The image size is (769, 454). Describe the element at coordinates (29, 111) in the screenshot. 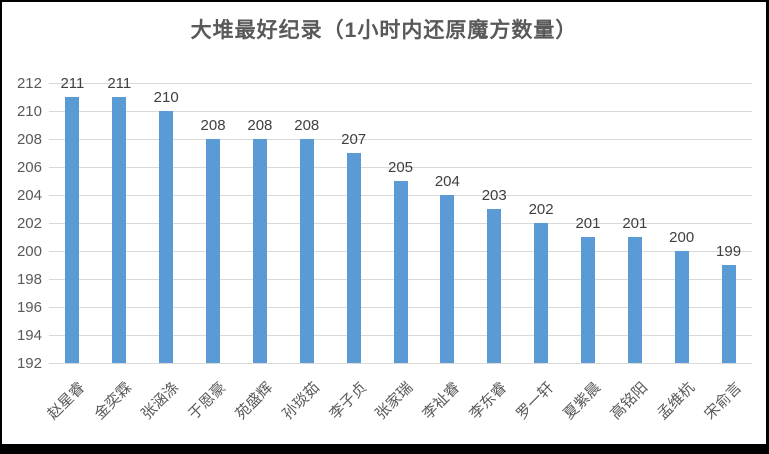

I see `y-axis-tick-label: 210` at that location.